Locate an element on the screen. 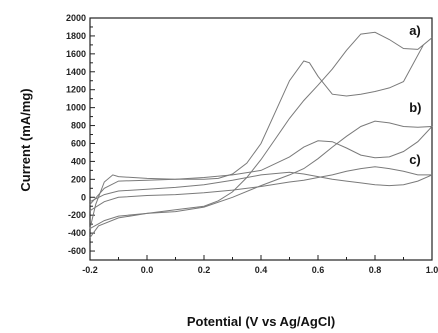  x-tick-label: -0.2 is located at coordinates (90, 270).